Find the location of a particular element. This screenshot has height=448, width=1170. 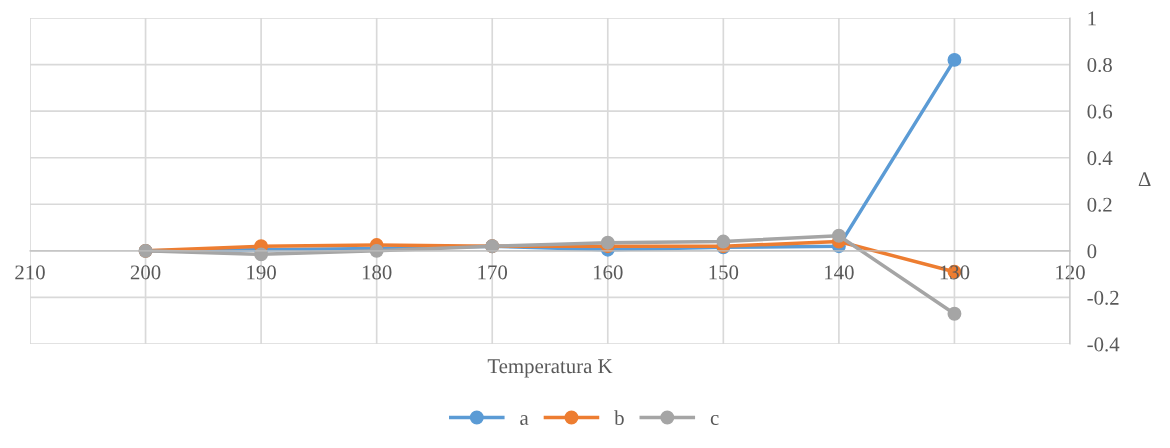

y-tick-label: -0.2 is located at coordinates (1103, 297).